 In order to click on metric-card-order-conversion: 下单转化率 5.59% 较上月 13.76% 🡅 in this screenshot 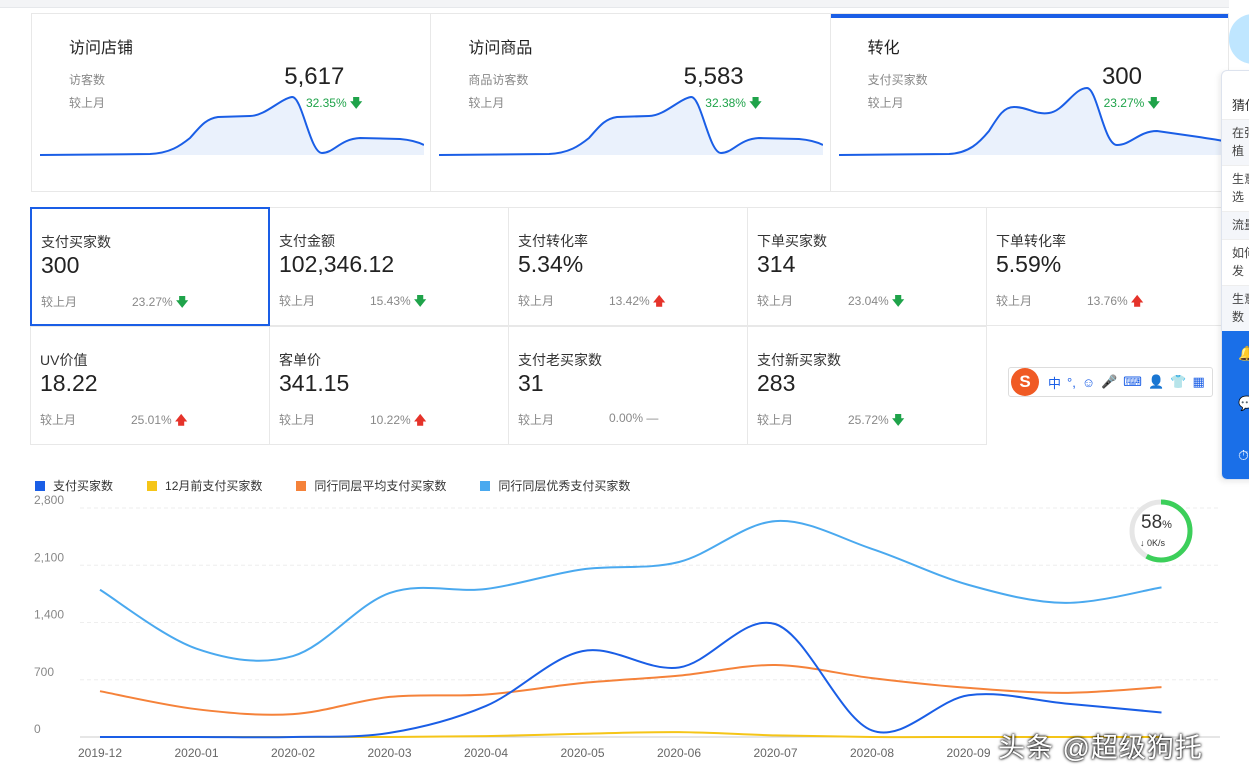, I will do `click(1106, 266)`.